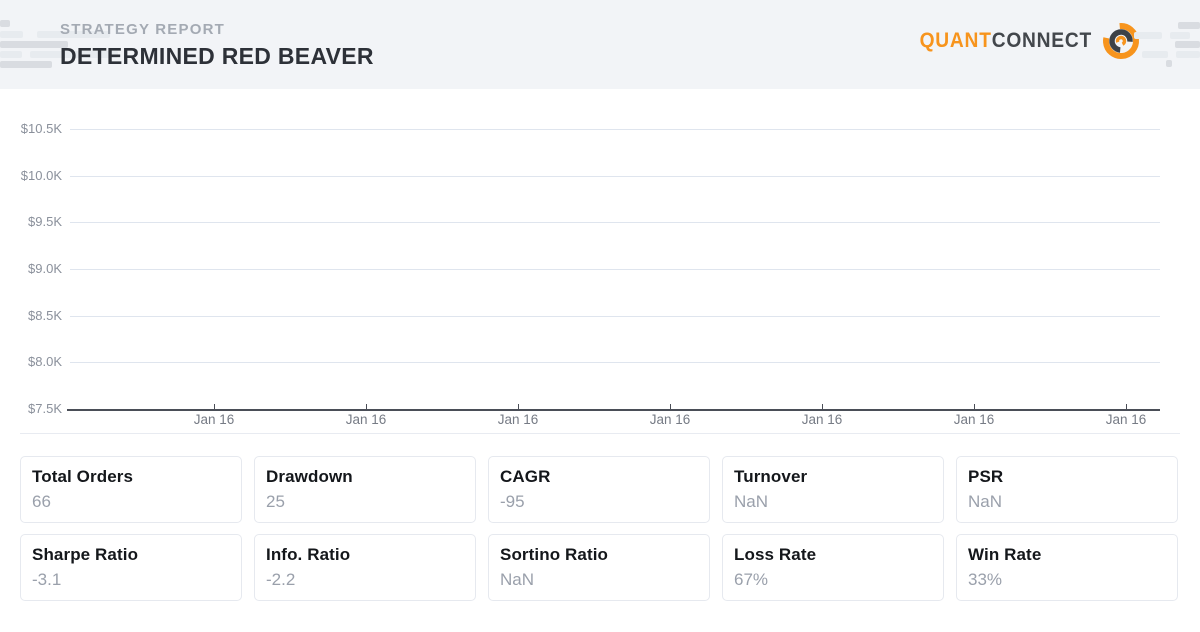  I want to click on y-axis-tick-label: $7.5K, so click(45, 408).